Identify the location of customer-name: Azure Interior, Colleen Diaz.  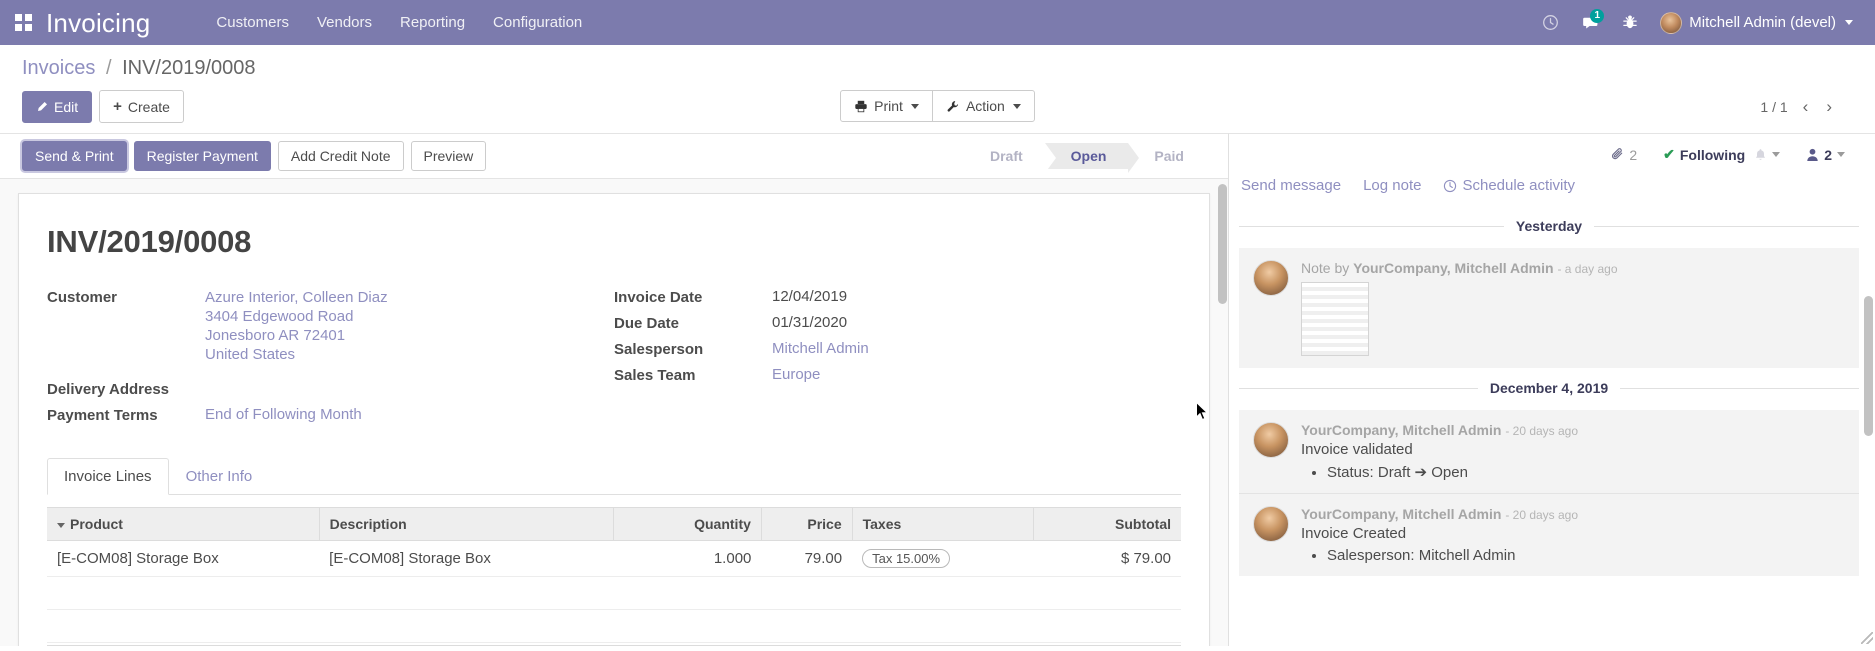
(296, 297).